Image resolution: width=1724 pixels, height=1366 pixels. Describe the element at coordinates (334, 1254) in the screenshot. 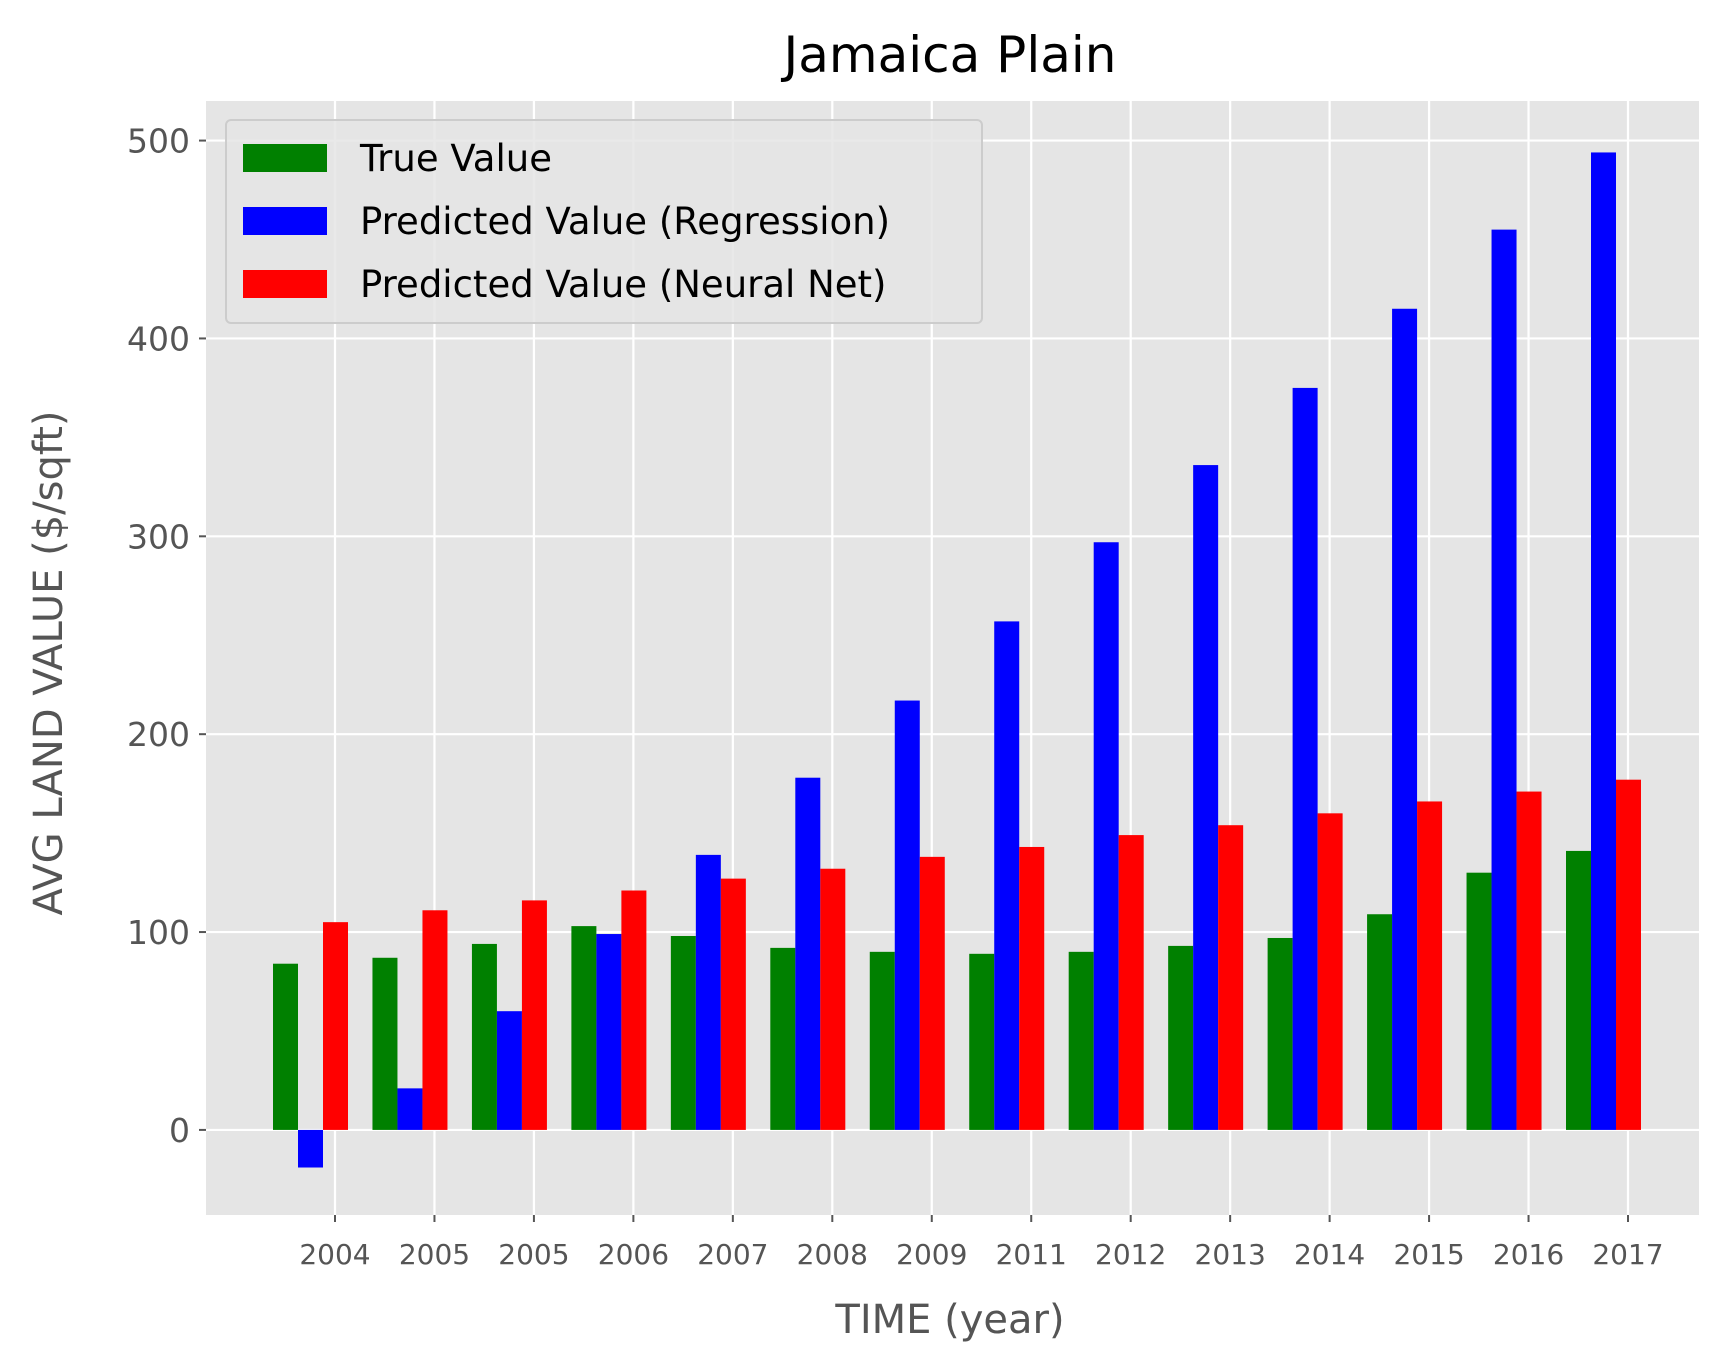

I see `x-tick-label: 2004` at that location.